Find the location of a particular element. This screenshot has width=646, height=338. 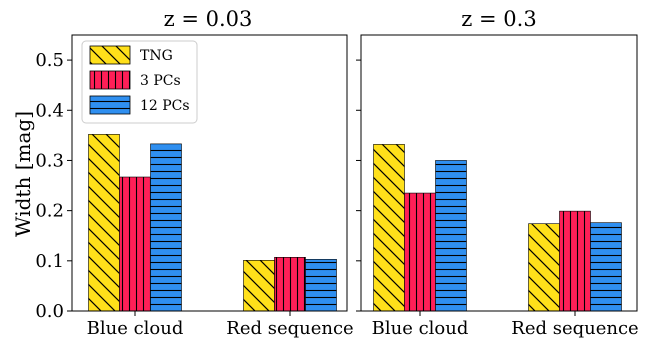

panel-right-xticks: Blue cloud Red sequence is located at coordinates (505, 324).